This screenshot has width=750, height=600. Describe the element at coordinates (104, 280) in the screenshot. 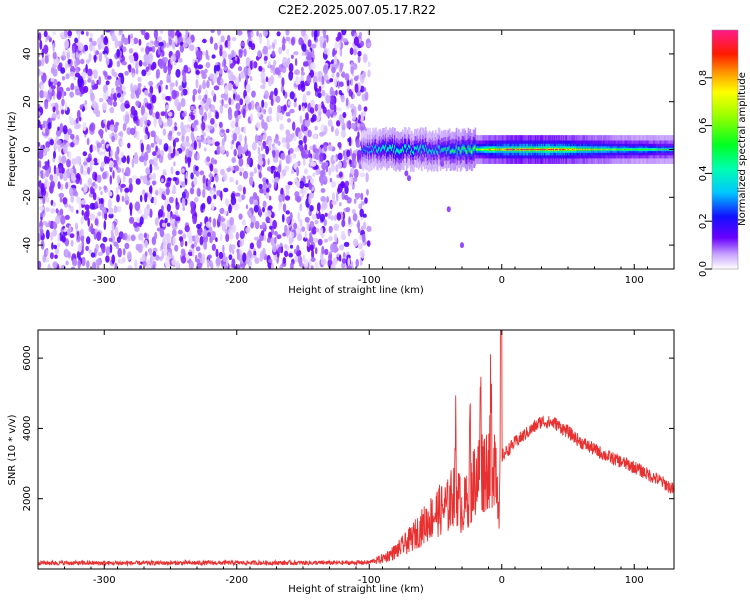

I see `x-tick-label: -300` at that location.